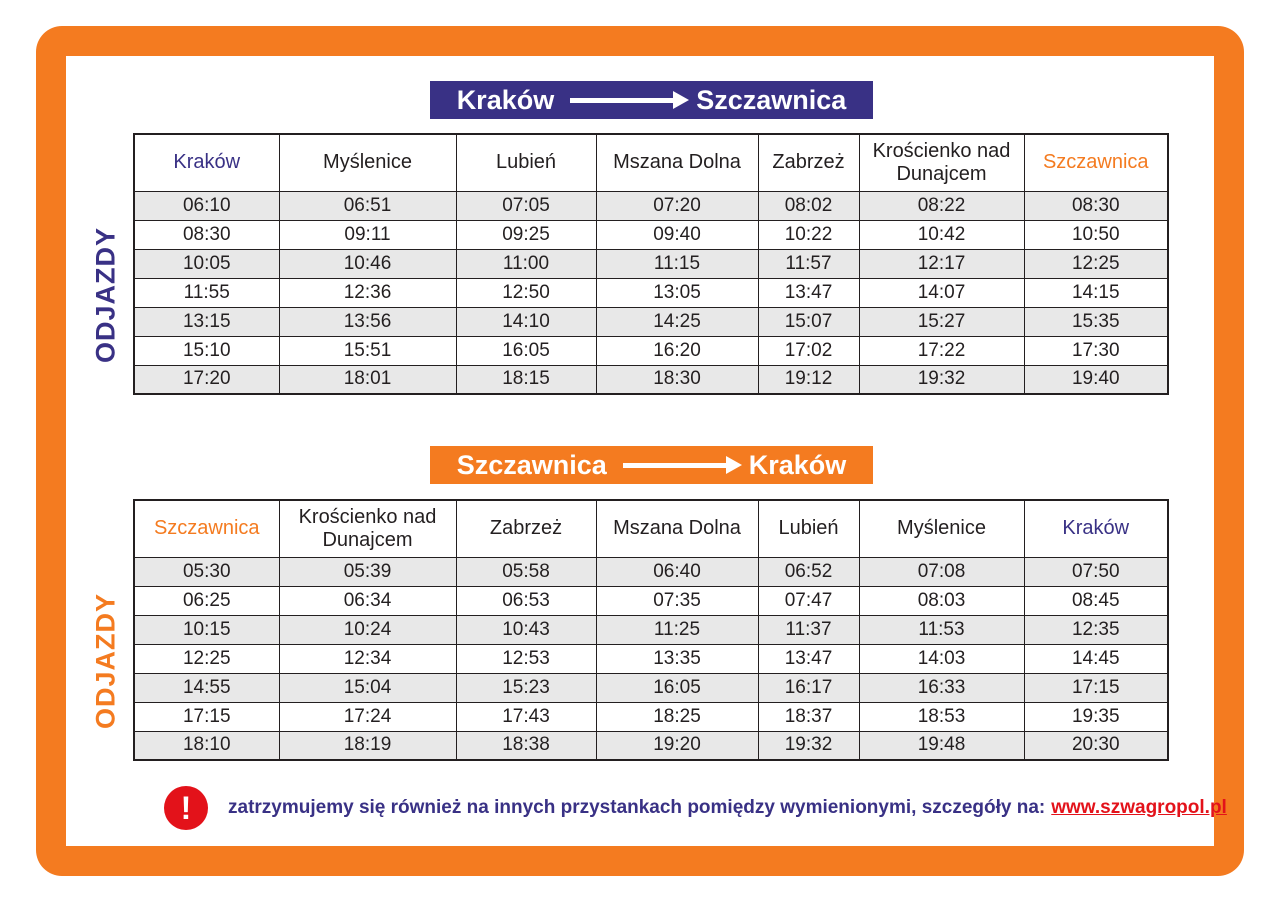 The height and width of the screenshot is (902, 1280). What do you see at coordinates (206, 350) in the screenshot?
I see `time-cell: 15:10` at bounding box center [206, 350].